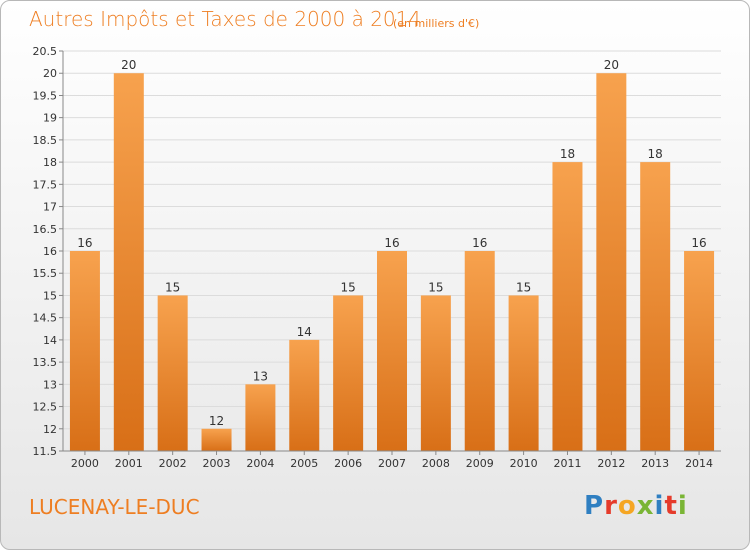 The image size is (750, 550). What do you see at coordinates (611, 463) in the screenshot?
I see `x-tick-label: 2012` at bounding box center [611, 463].